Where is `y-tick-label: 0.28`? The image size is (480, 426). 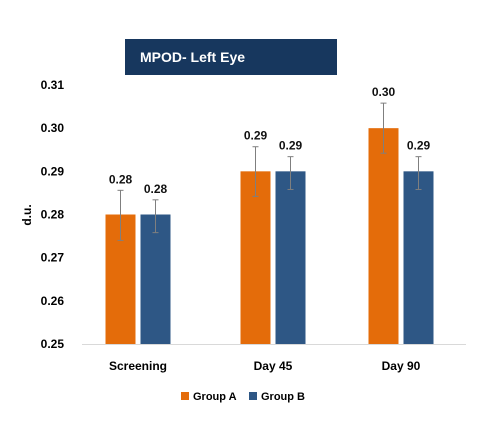
y-tick-label: 0.28 is located at coordinates (53, 215).